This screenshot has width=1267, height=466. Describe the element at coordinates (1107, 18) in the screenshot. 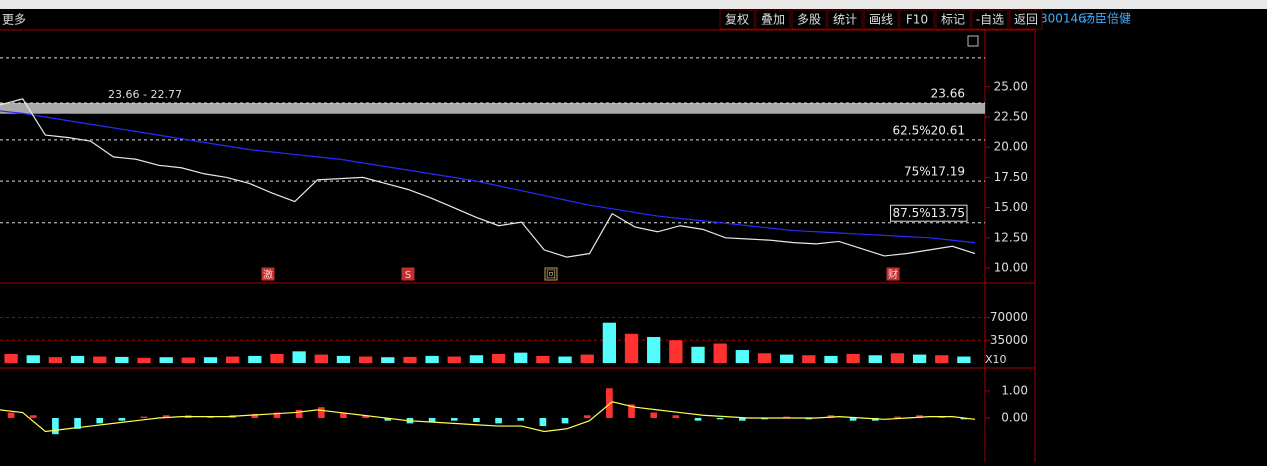

I see `stock-name: 汤臣倍健` at that location.